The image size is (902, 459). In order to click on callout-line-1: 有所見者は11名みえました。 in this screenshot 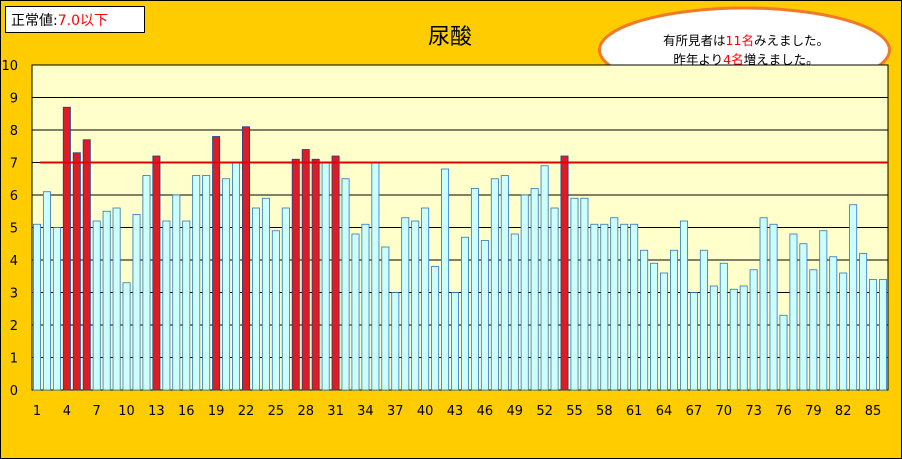, I will do `click(746, 40)`.